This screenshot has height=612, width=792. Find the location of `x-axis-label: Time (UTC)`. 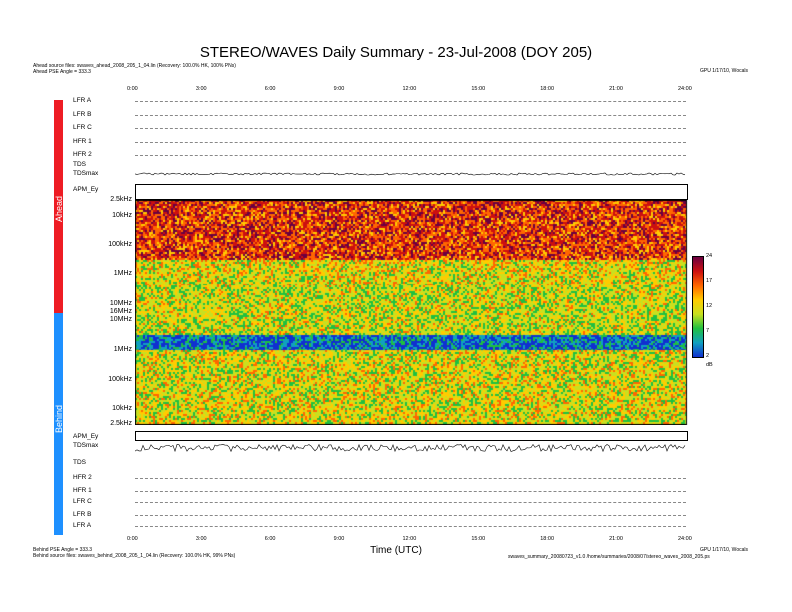

x-axis-label: Time (UTC) is located at coordinates (396, 550).